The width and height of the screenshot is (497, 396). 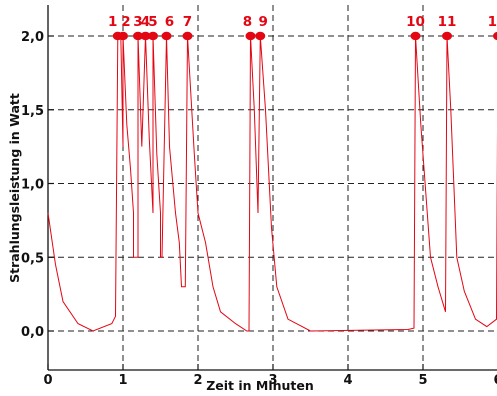 I want to click on peak-label: 8, so click(x=247, y=22).